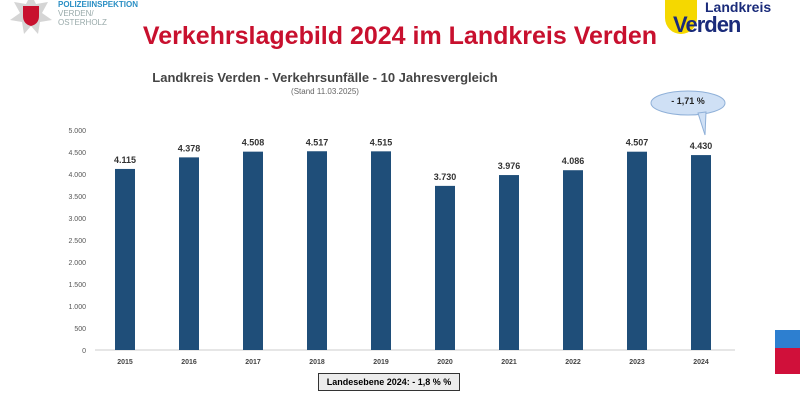 Image resolution: width=800 pixels, height=400 pixels. Describe the element at coordinates (381, 250) in the screenshot. I see `bar-2019` at that location.